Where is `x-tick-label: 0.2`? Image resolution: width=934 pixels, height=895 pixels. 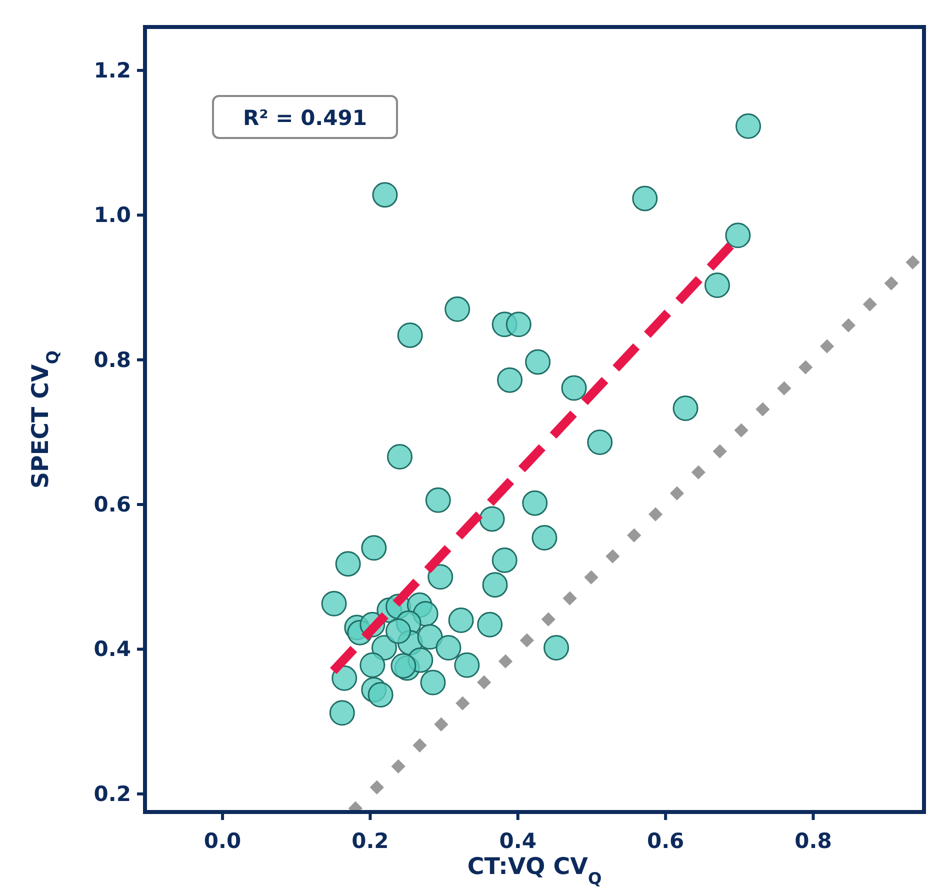
x-tick-label: 0.2 is located at coordinates (370, 841).